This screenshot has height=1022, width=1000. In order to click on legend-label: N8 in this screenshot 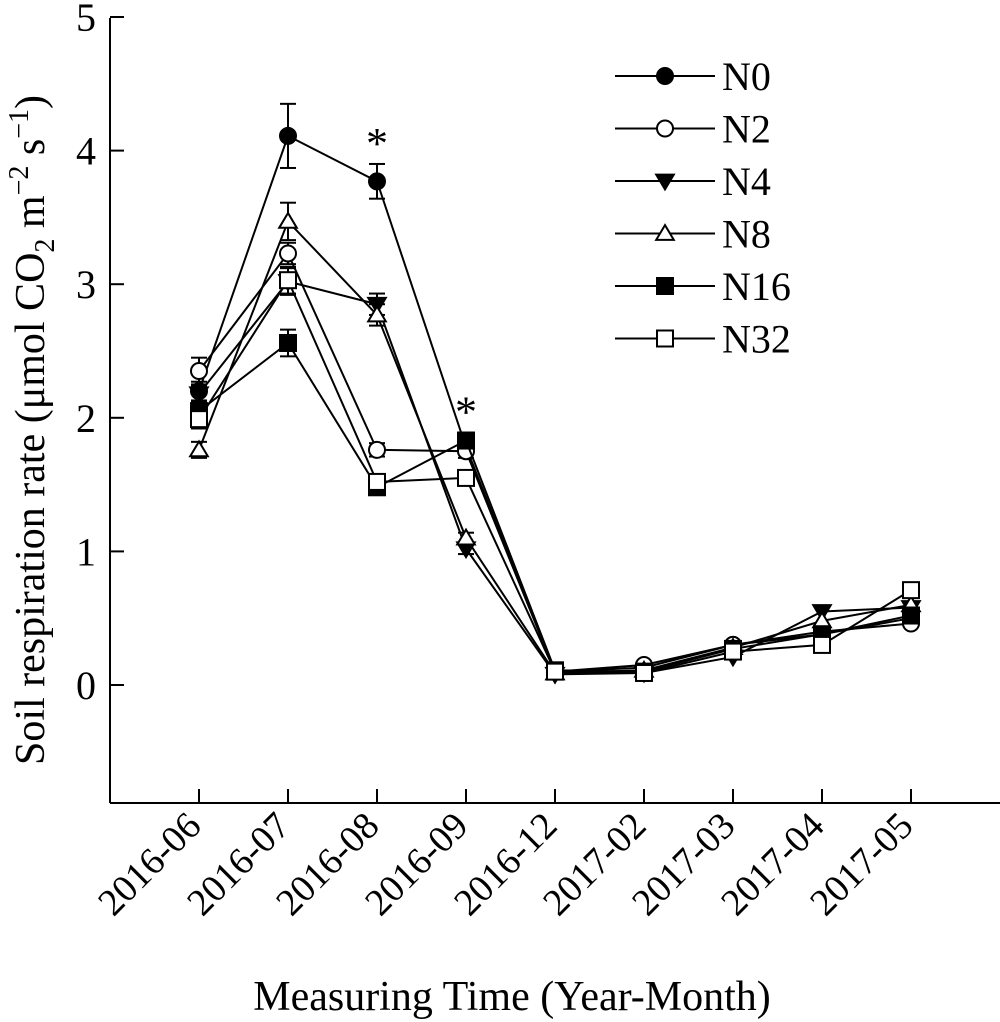, I will do `click(746, 234)`.